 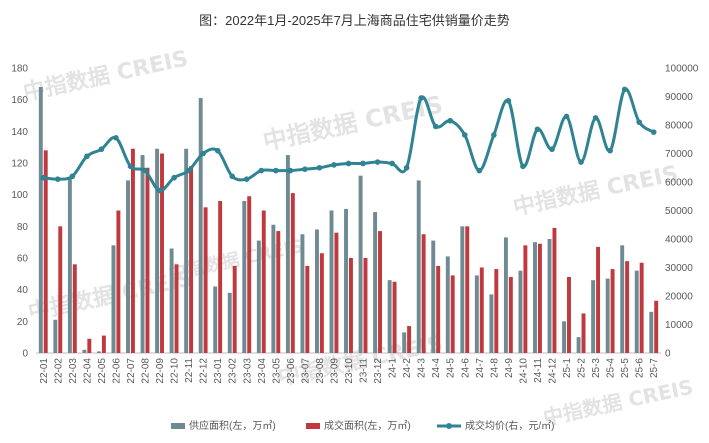 What do you see at coordinates (679, 240) in the screenshot?
I see `y-right-tick-label: 40000` at bounding box center [679, 240].